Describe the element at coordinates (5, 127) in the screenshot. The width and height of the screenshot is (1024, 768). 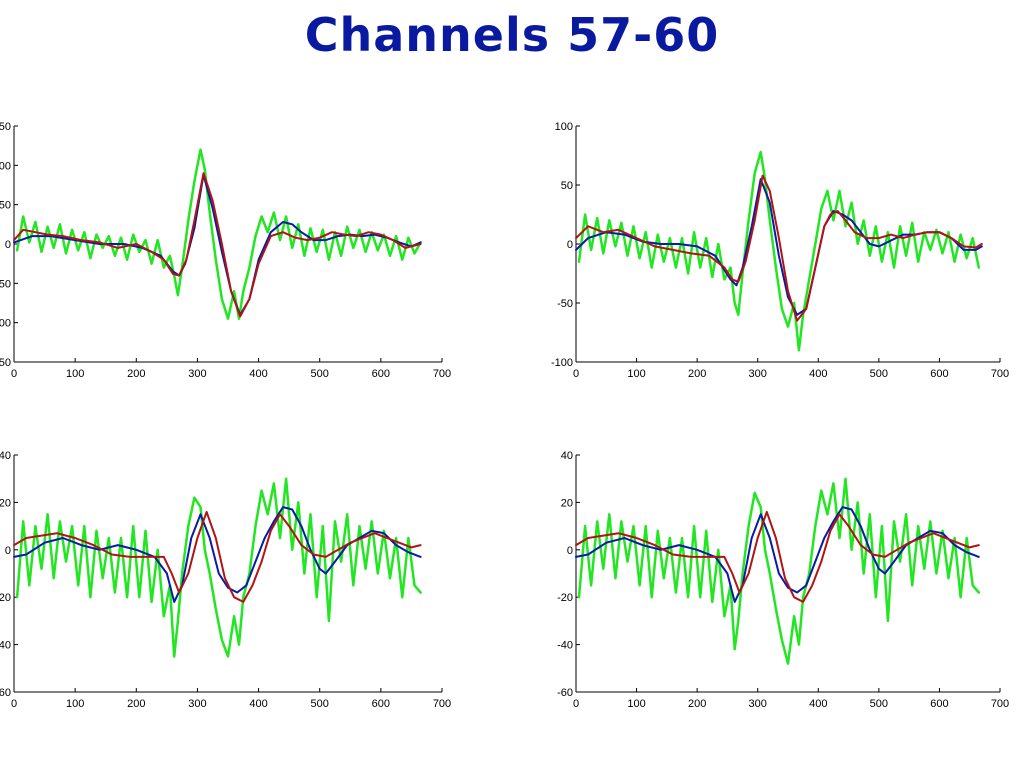
I see `y-tick-label: 150` at that location.